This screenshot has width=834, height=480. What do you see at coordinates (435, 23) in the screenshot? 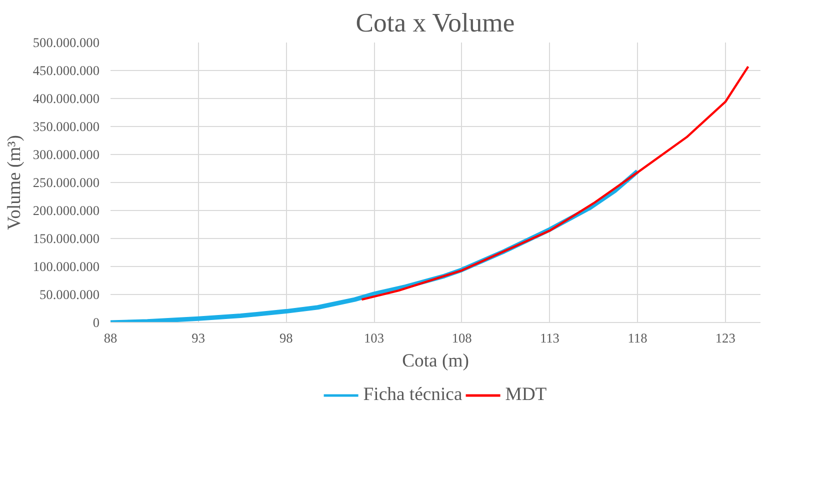
I see `chart-title: Cota x Volume` at bounding box center [435, 23].